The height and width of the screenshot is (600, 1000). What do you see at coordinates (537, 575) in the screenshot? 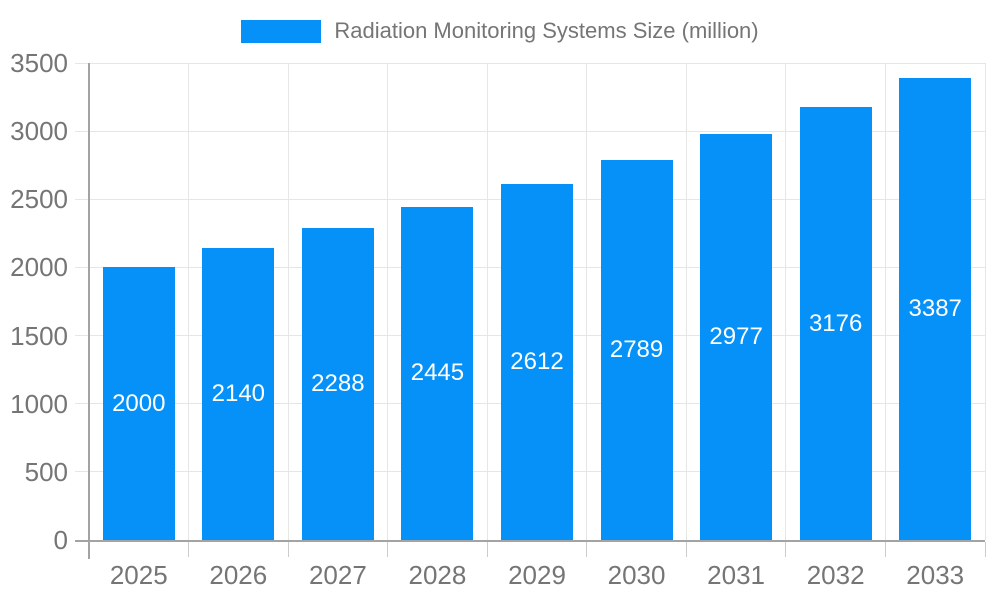
I see `x-axis-label: 2029` at bounding box center [537, 575].